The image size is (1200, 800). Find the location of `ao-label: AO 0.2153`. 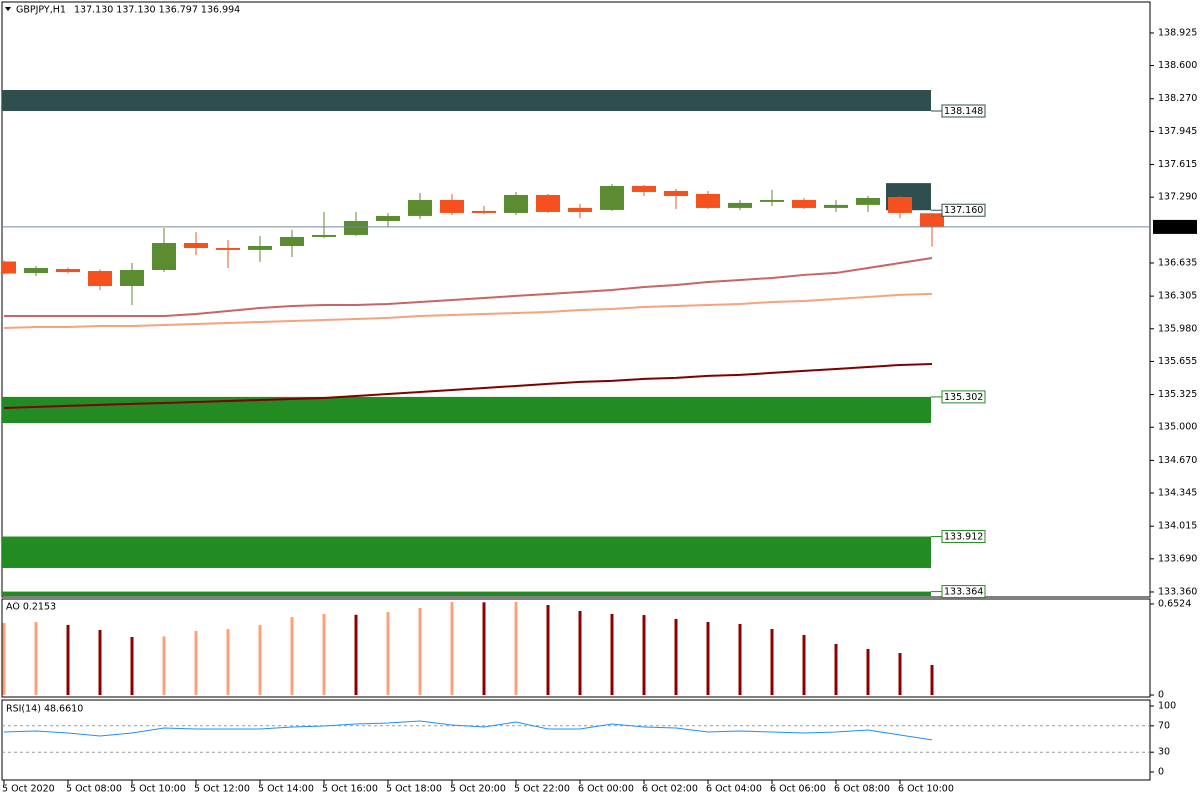

ao-label: AO 0.2153 is located at coordinates (31, 607).